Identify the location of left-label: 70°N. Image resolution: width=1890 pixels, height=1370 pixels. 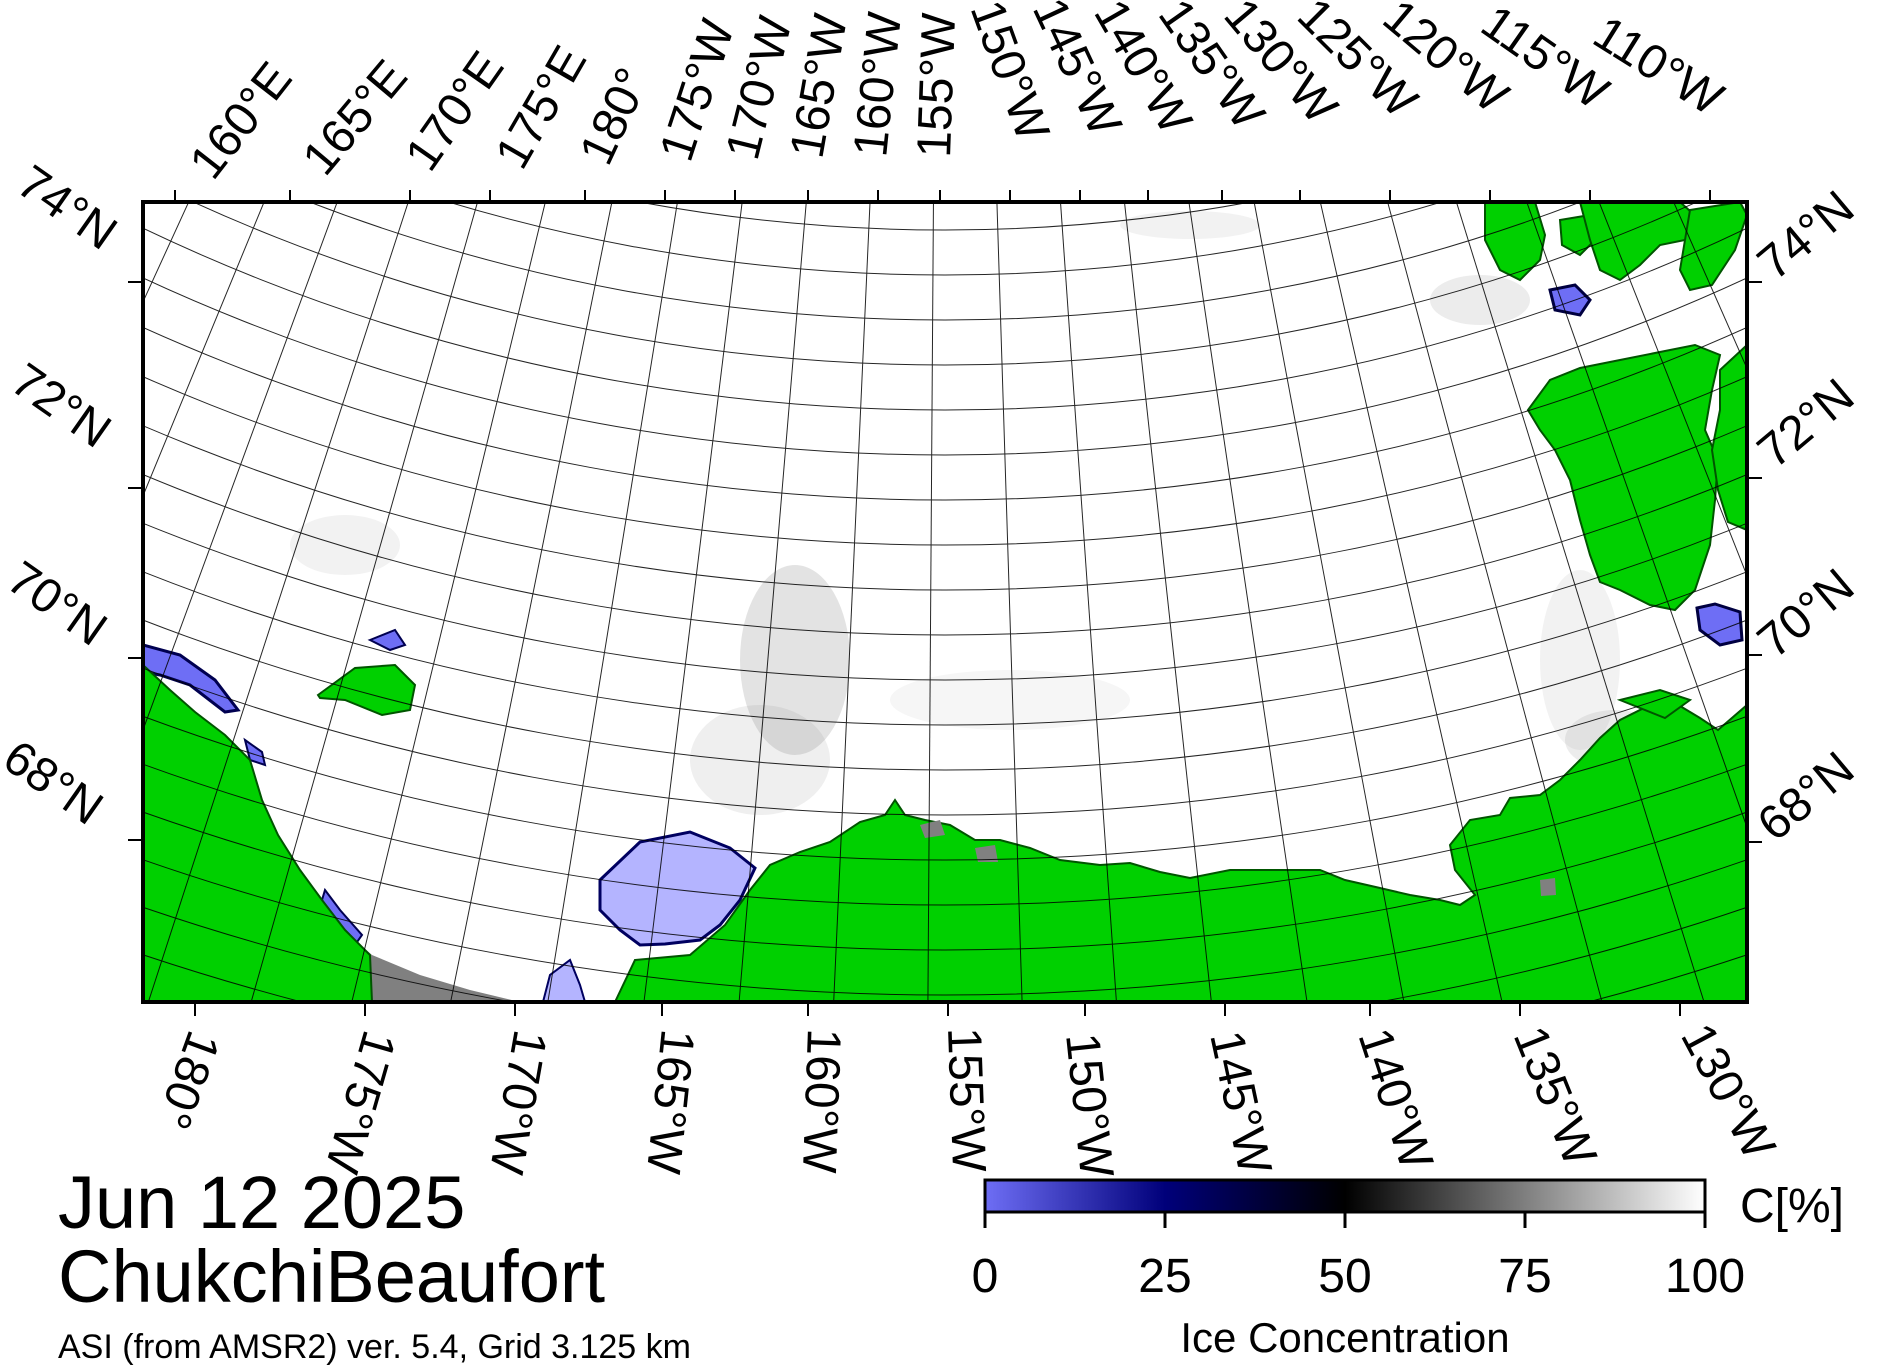
(58, 604).